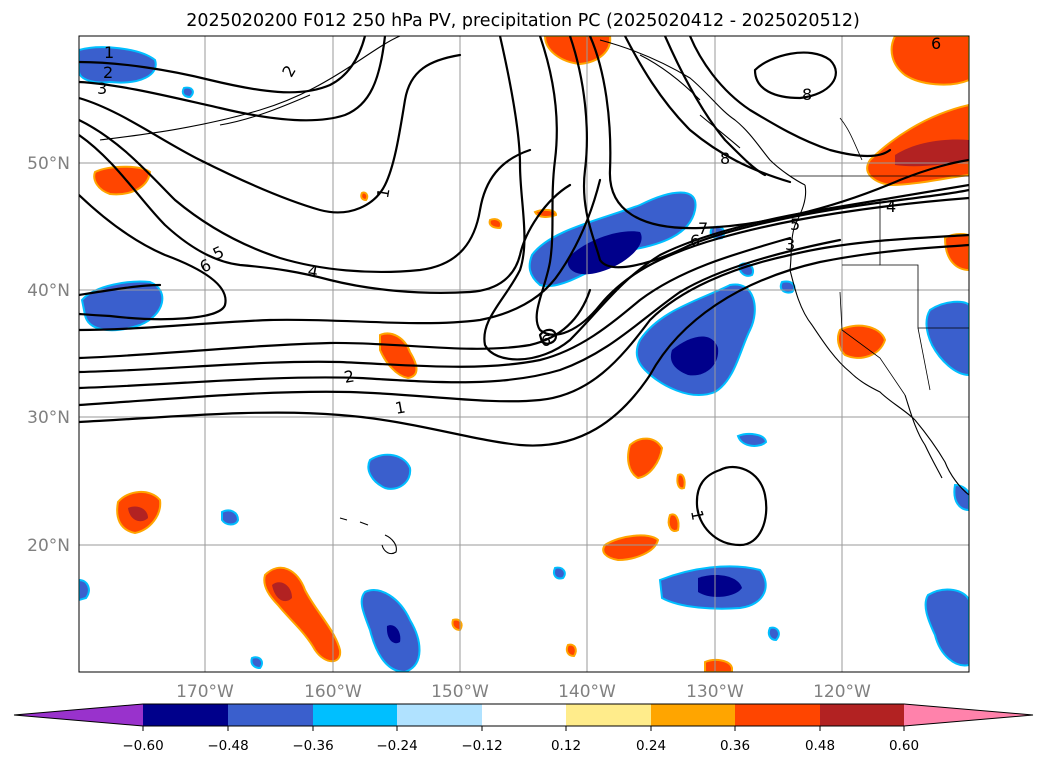  What do you see at coordinates (820, 746) in the screenshot?
I see `colorbar-tick-label: 0.48` at bounding box center [820, 746].